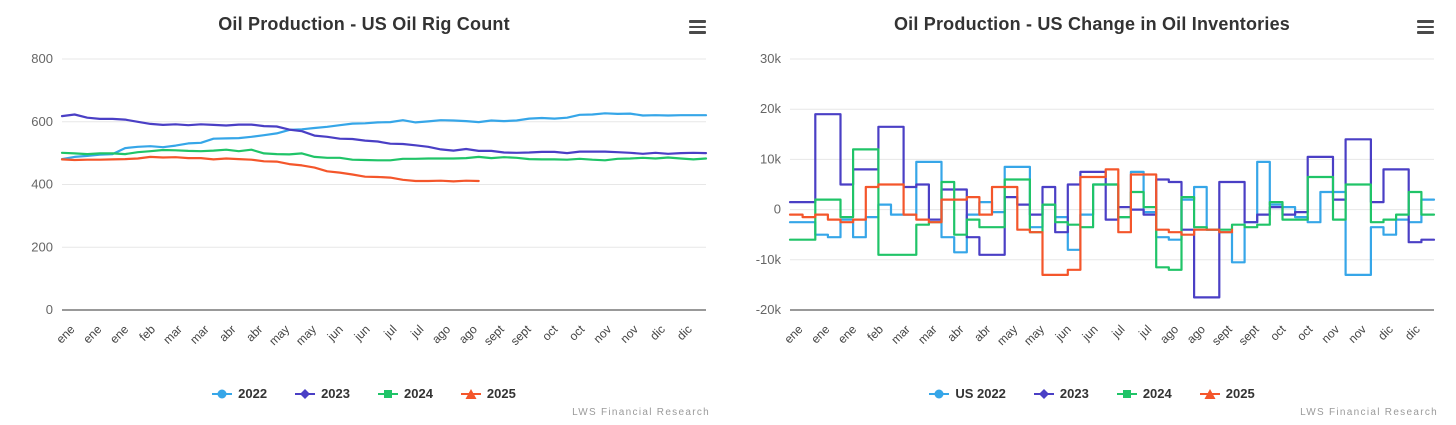 This screenshot has width=1456, height=425. I want to click on y-tick-label: 800, so click(42, 58).